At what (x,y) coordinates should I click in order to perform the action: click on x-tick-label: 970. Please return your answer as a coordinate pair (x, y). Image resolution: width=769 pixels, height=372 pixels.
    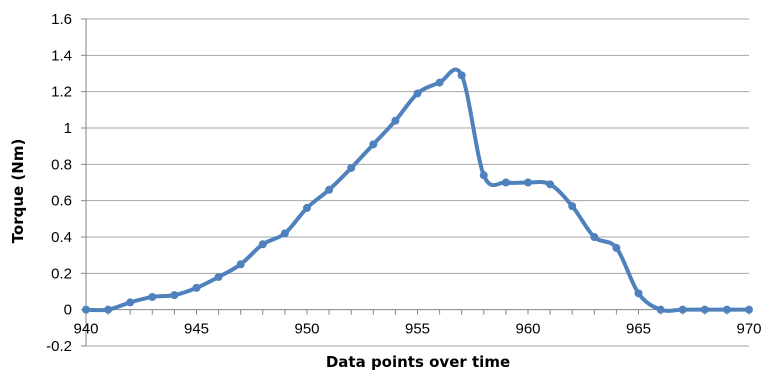
    Looking at the image, I should click on (748, 329).